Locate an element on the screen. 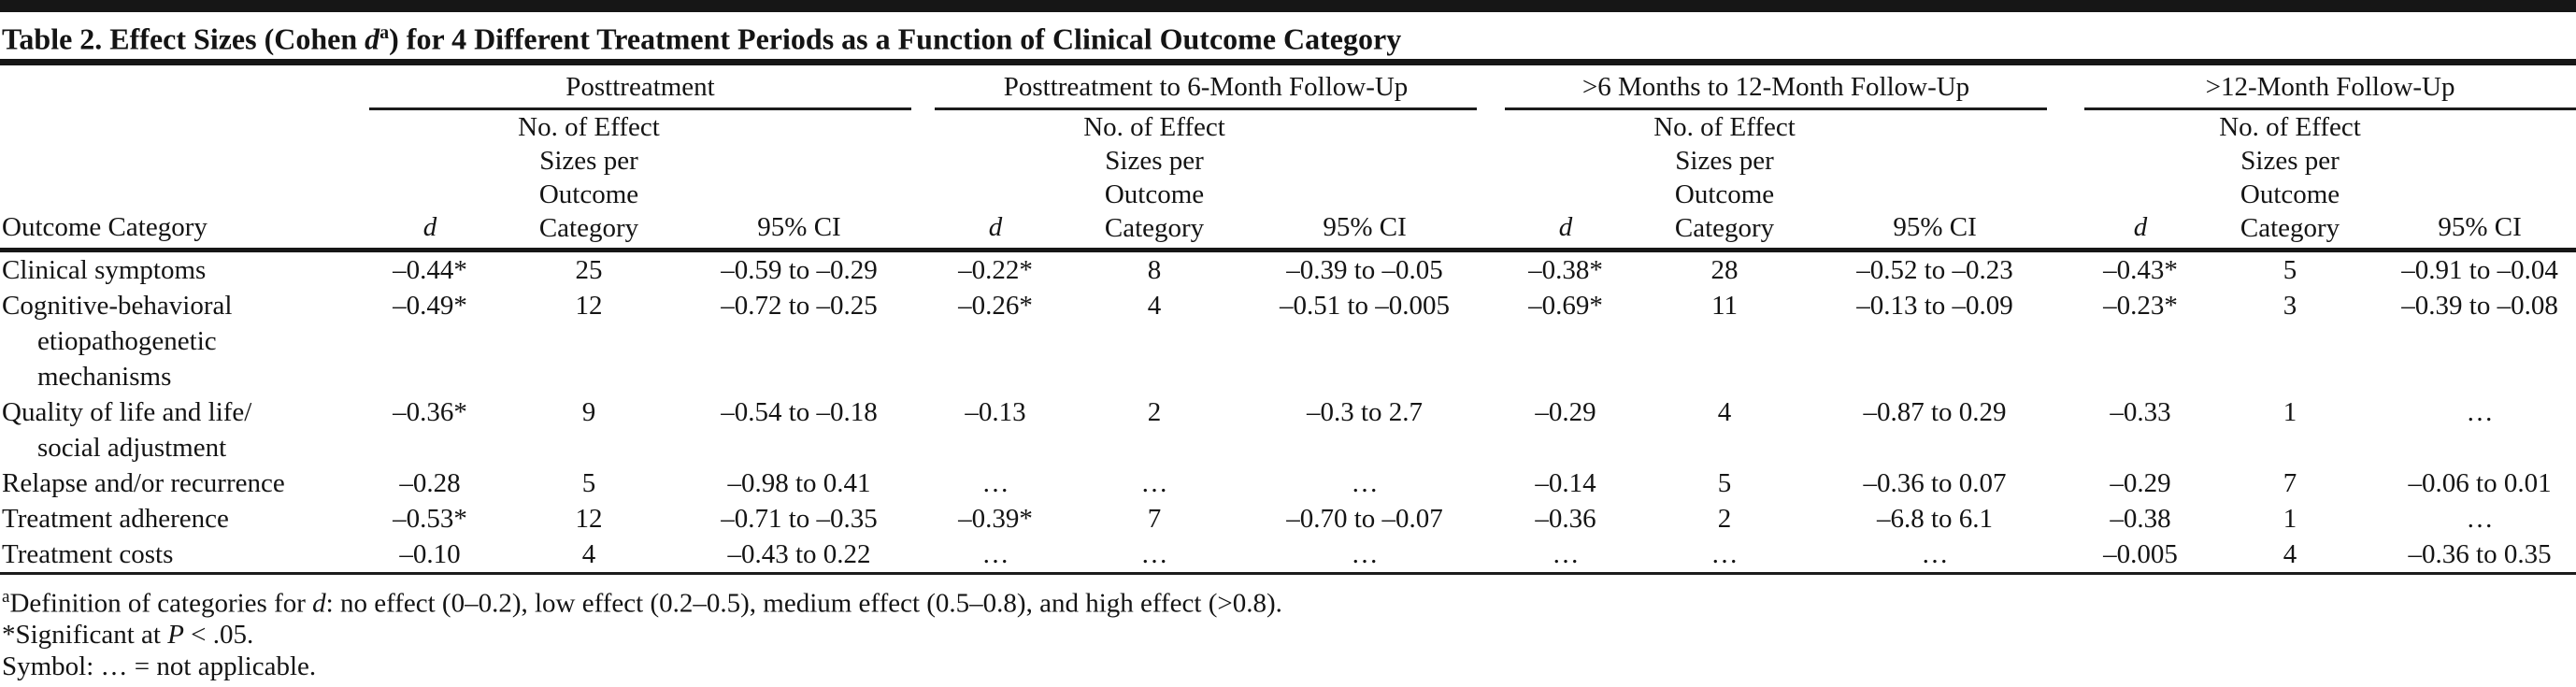 The image size is (2576, 687). row-label-line: social adjustment is located at coordinates (132, 447).